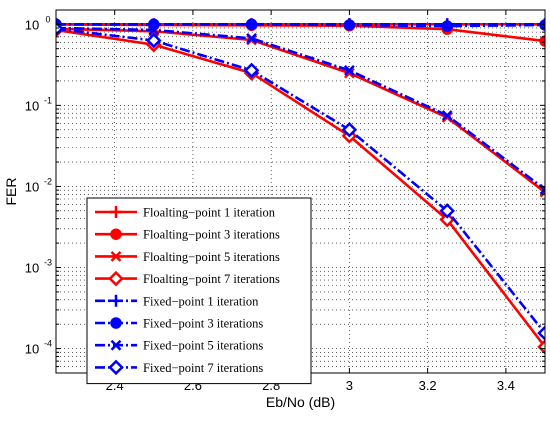  Describe the element at coordinates (203, 368) in the screenshot. I see `legend-label: Fixed−point 7 iterations` at that location.